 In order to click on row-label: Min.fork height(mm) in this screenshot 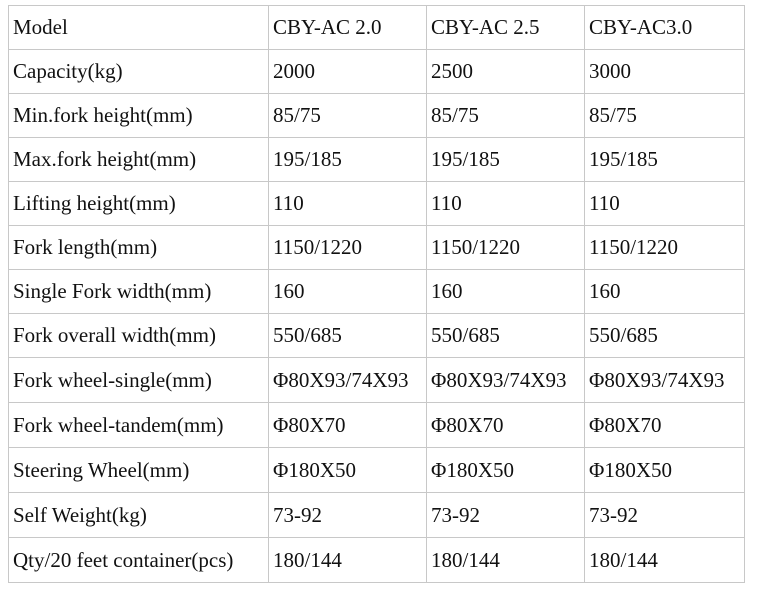, I will do `click(138, 115)`.